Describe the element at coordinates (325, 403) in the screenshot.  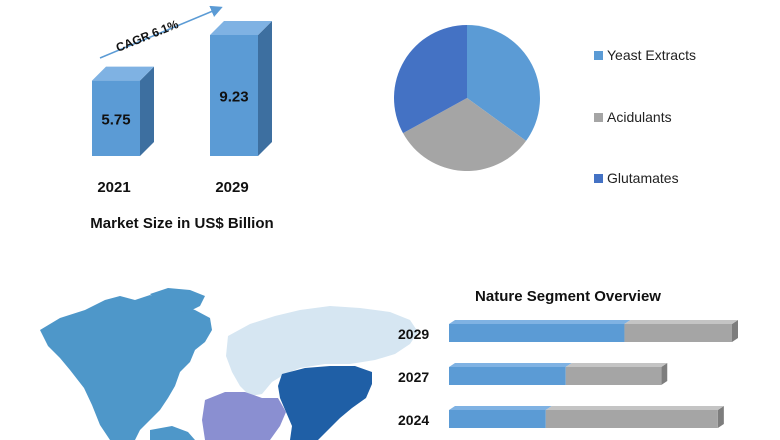
I see `map-asia` at that location.